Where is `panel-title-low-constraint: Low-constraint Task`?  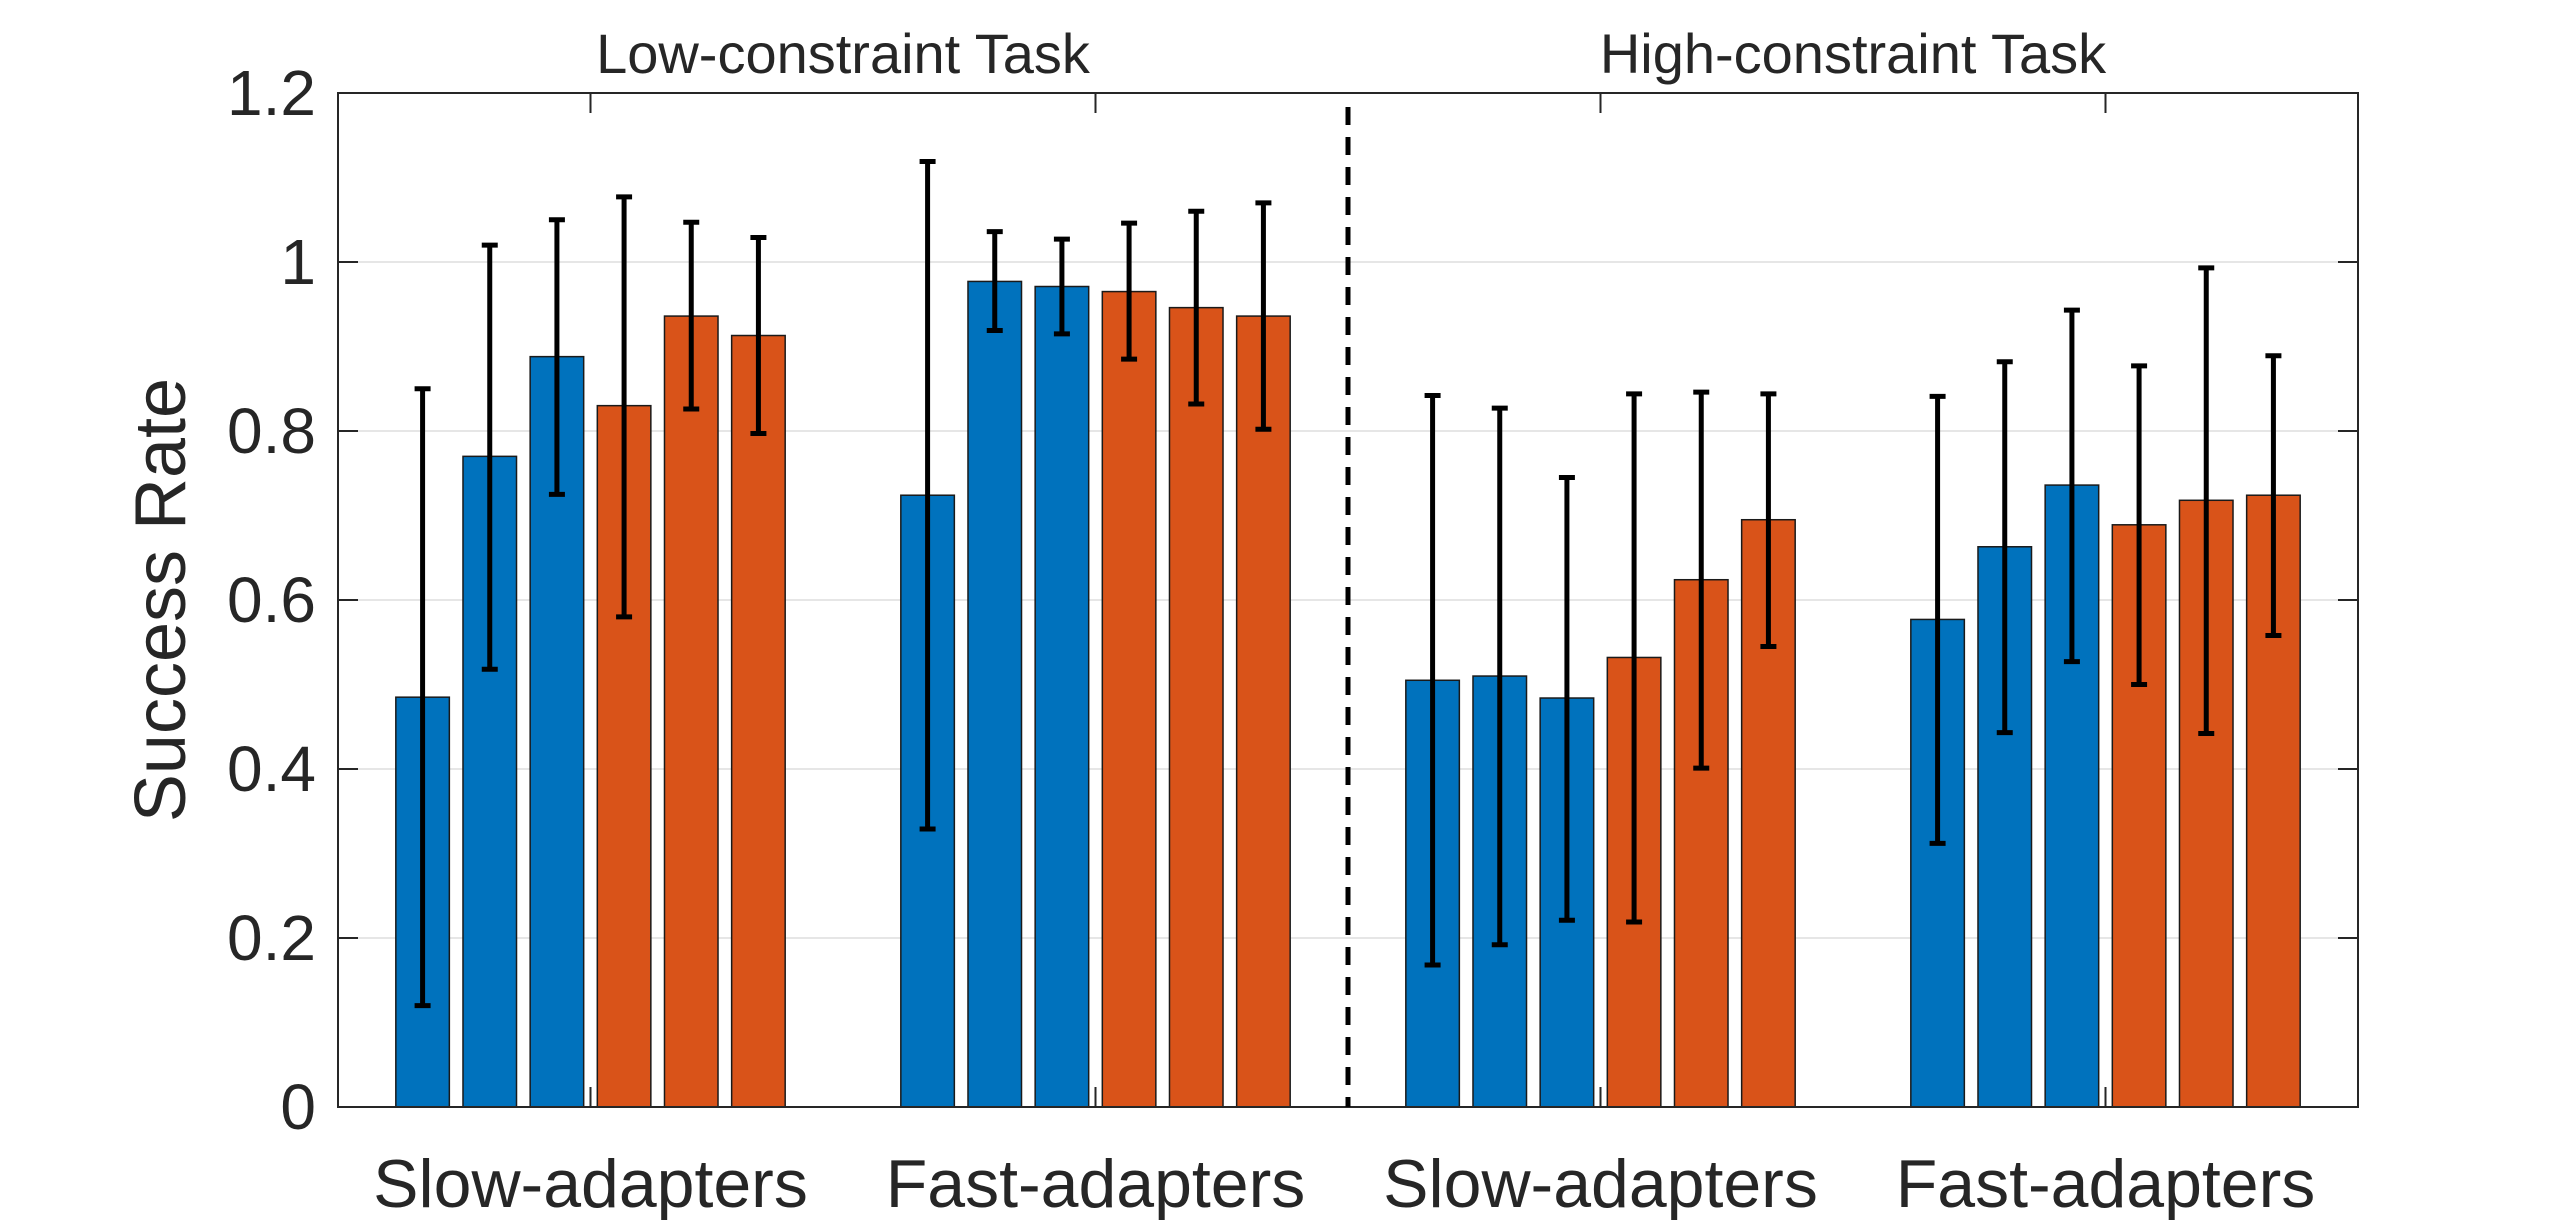
panel-title-low-constraint: Low-constraint Task is located at coordinates (843, 53).